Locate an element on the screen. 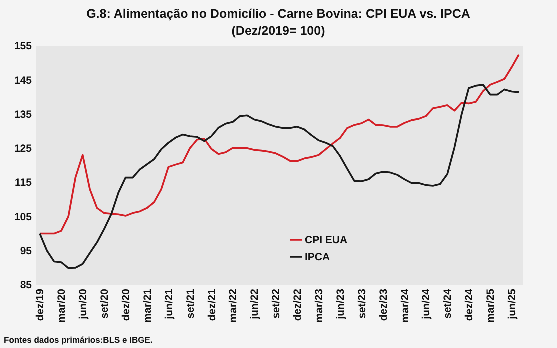 This screenshot has width=557, height=348. x-tick-label: jun/20 is located at coordinates (84, 304).